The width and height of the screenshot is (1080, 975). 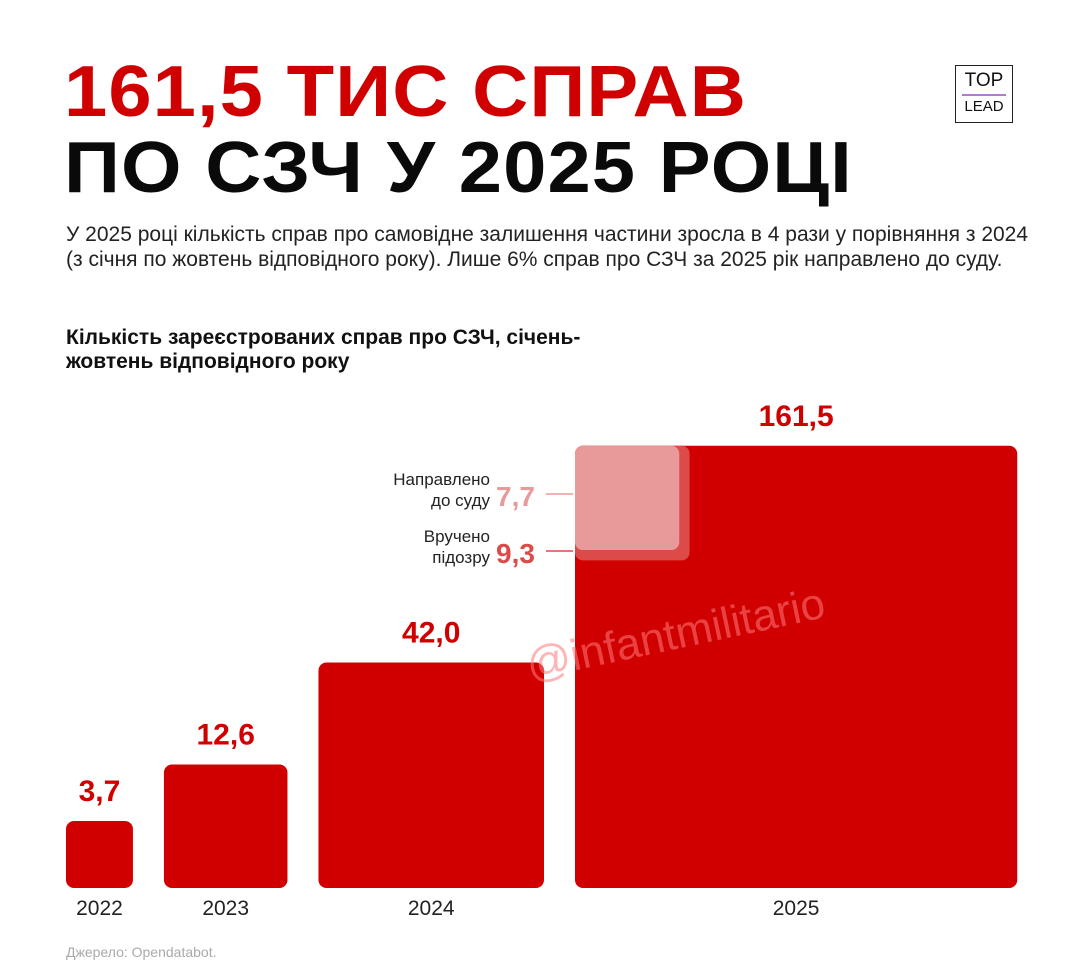 What do you see at coordinates (457, 536) in the screenshot?
I see `breakdown-label: Вручено` at bounding box center [457, 536].